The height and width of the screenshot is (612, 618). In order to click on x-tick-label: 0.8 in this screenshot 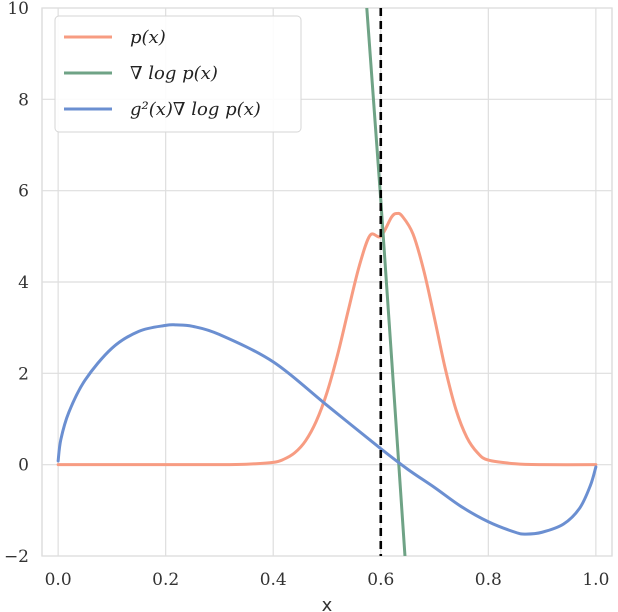, I will do `click(488, 580)`.